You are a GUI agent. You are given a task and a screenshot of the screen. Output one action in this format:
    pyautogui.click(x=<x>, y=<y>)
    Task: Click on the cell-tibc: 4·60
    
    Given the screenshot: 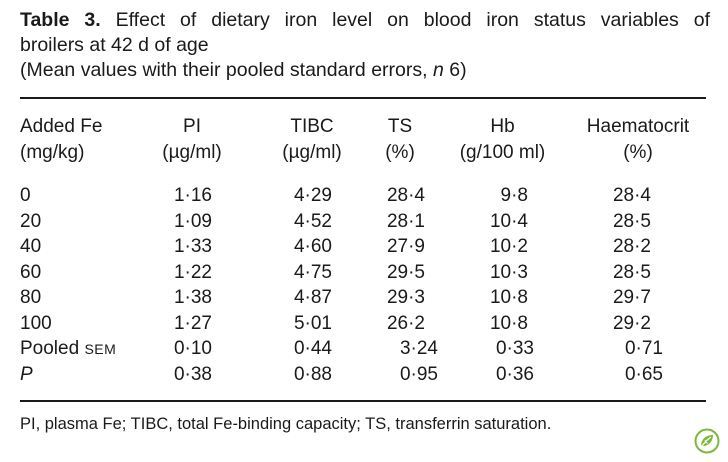 What is the action you would take?
    pyautogui.click(x=312, y=246)
    